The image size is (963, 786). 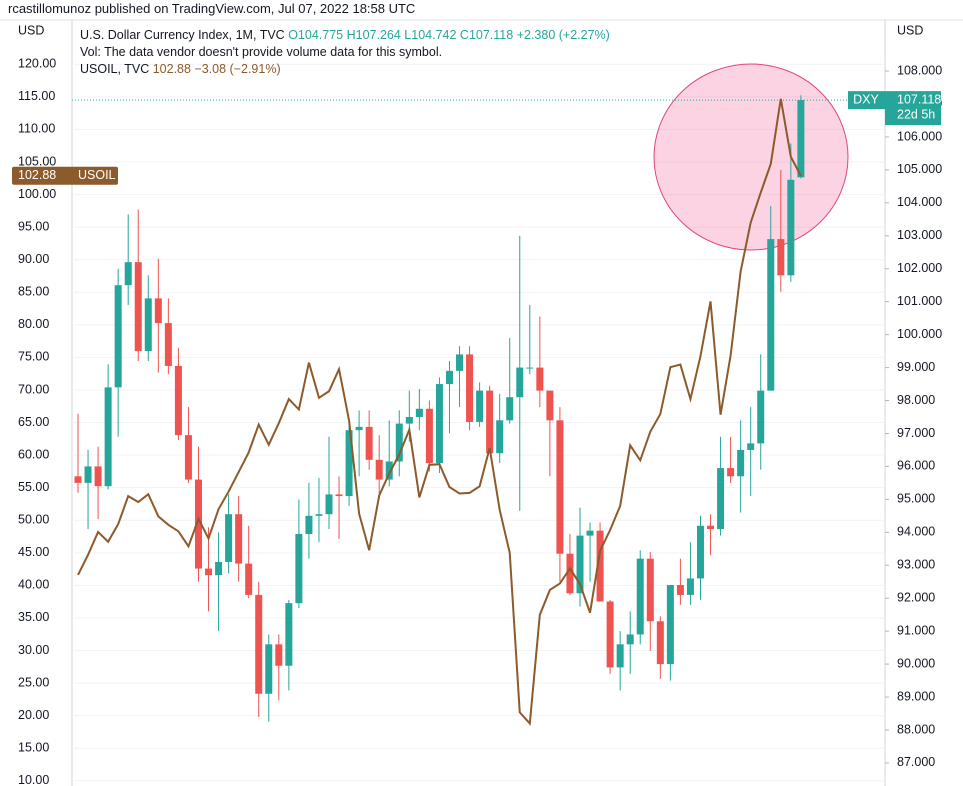 I want to click on y2-tick-label: 94.000, so click(x=916, y=532).